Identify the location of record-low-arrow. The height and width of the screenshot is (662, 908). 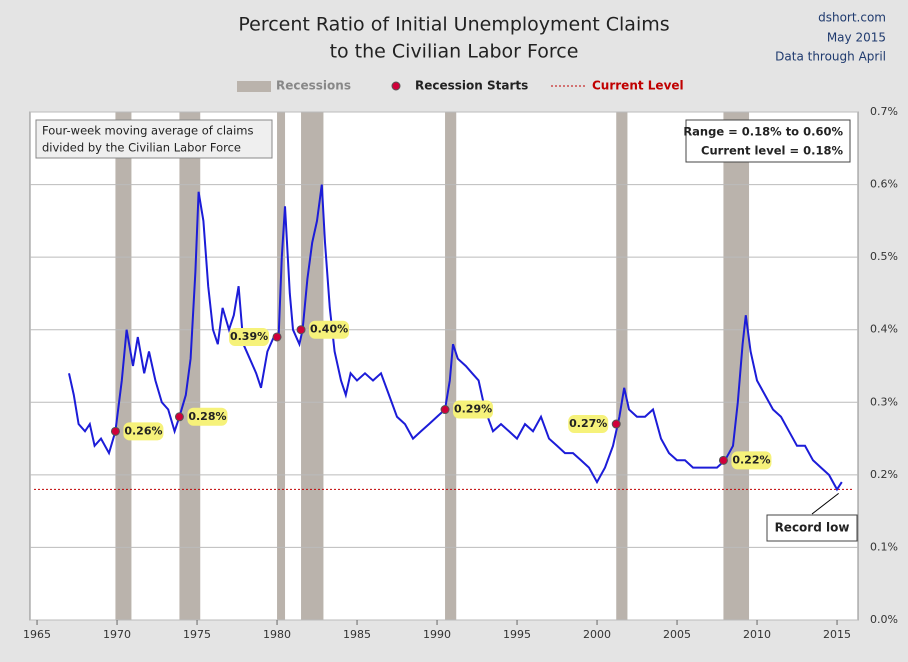
(825, 503).